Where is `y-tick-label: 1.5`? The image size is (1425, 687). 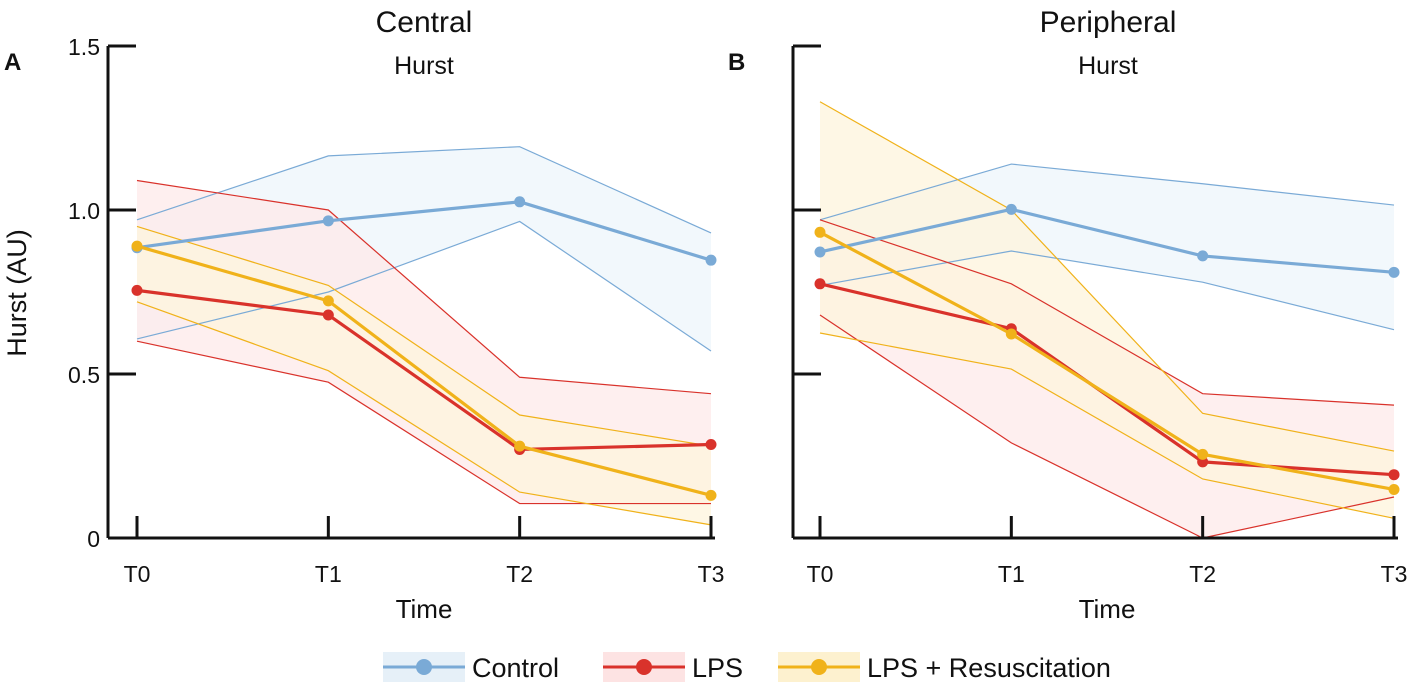
y-tick-label: 1.5 is located at coordinates (84, 47).